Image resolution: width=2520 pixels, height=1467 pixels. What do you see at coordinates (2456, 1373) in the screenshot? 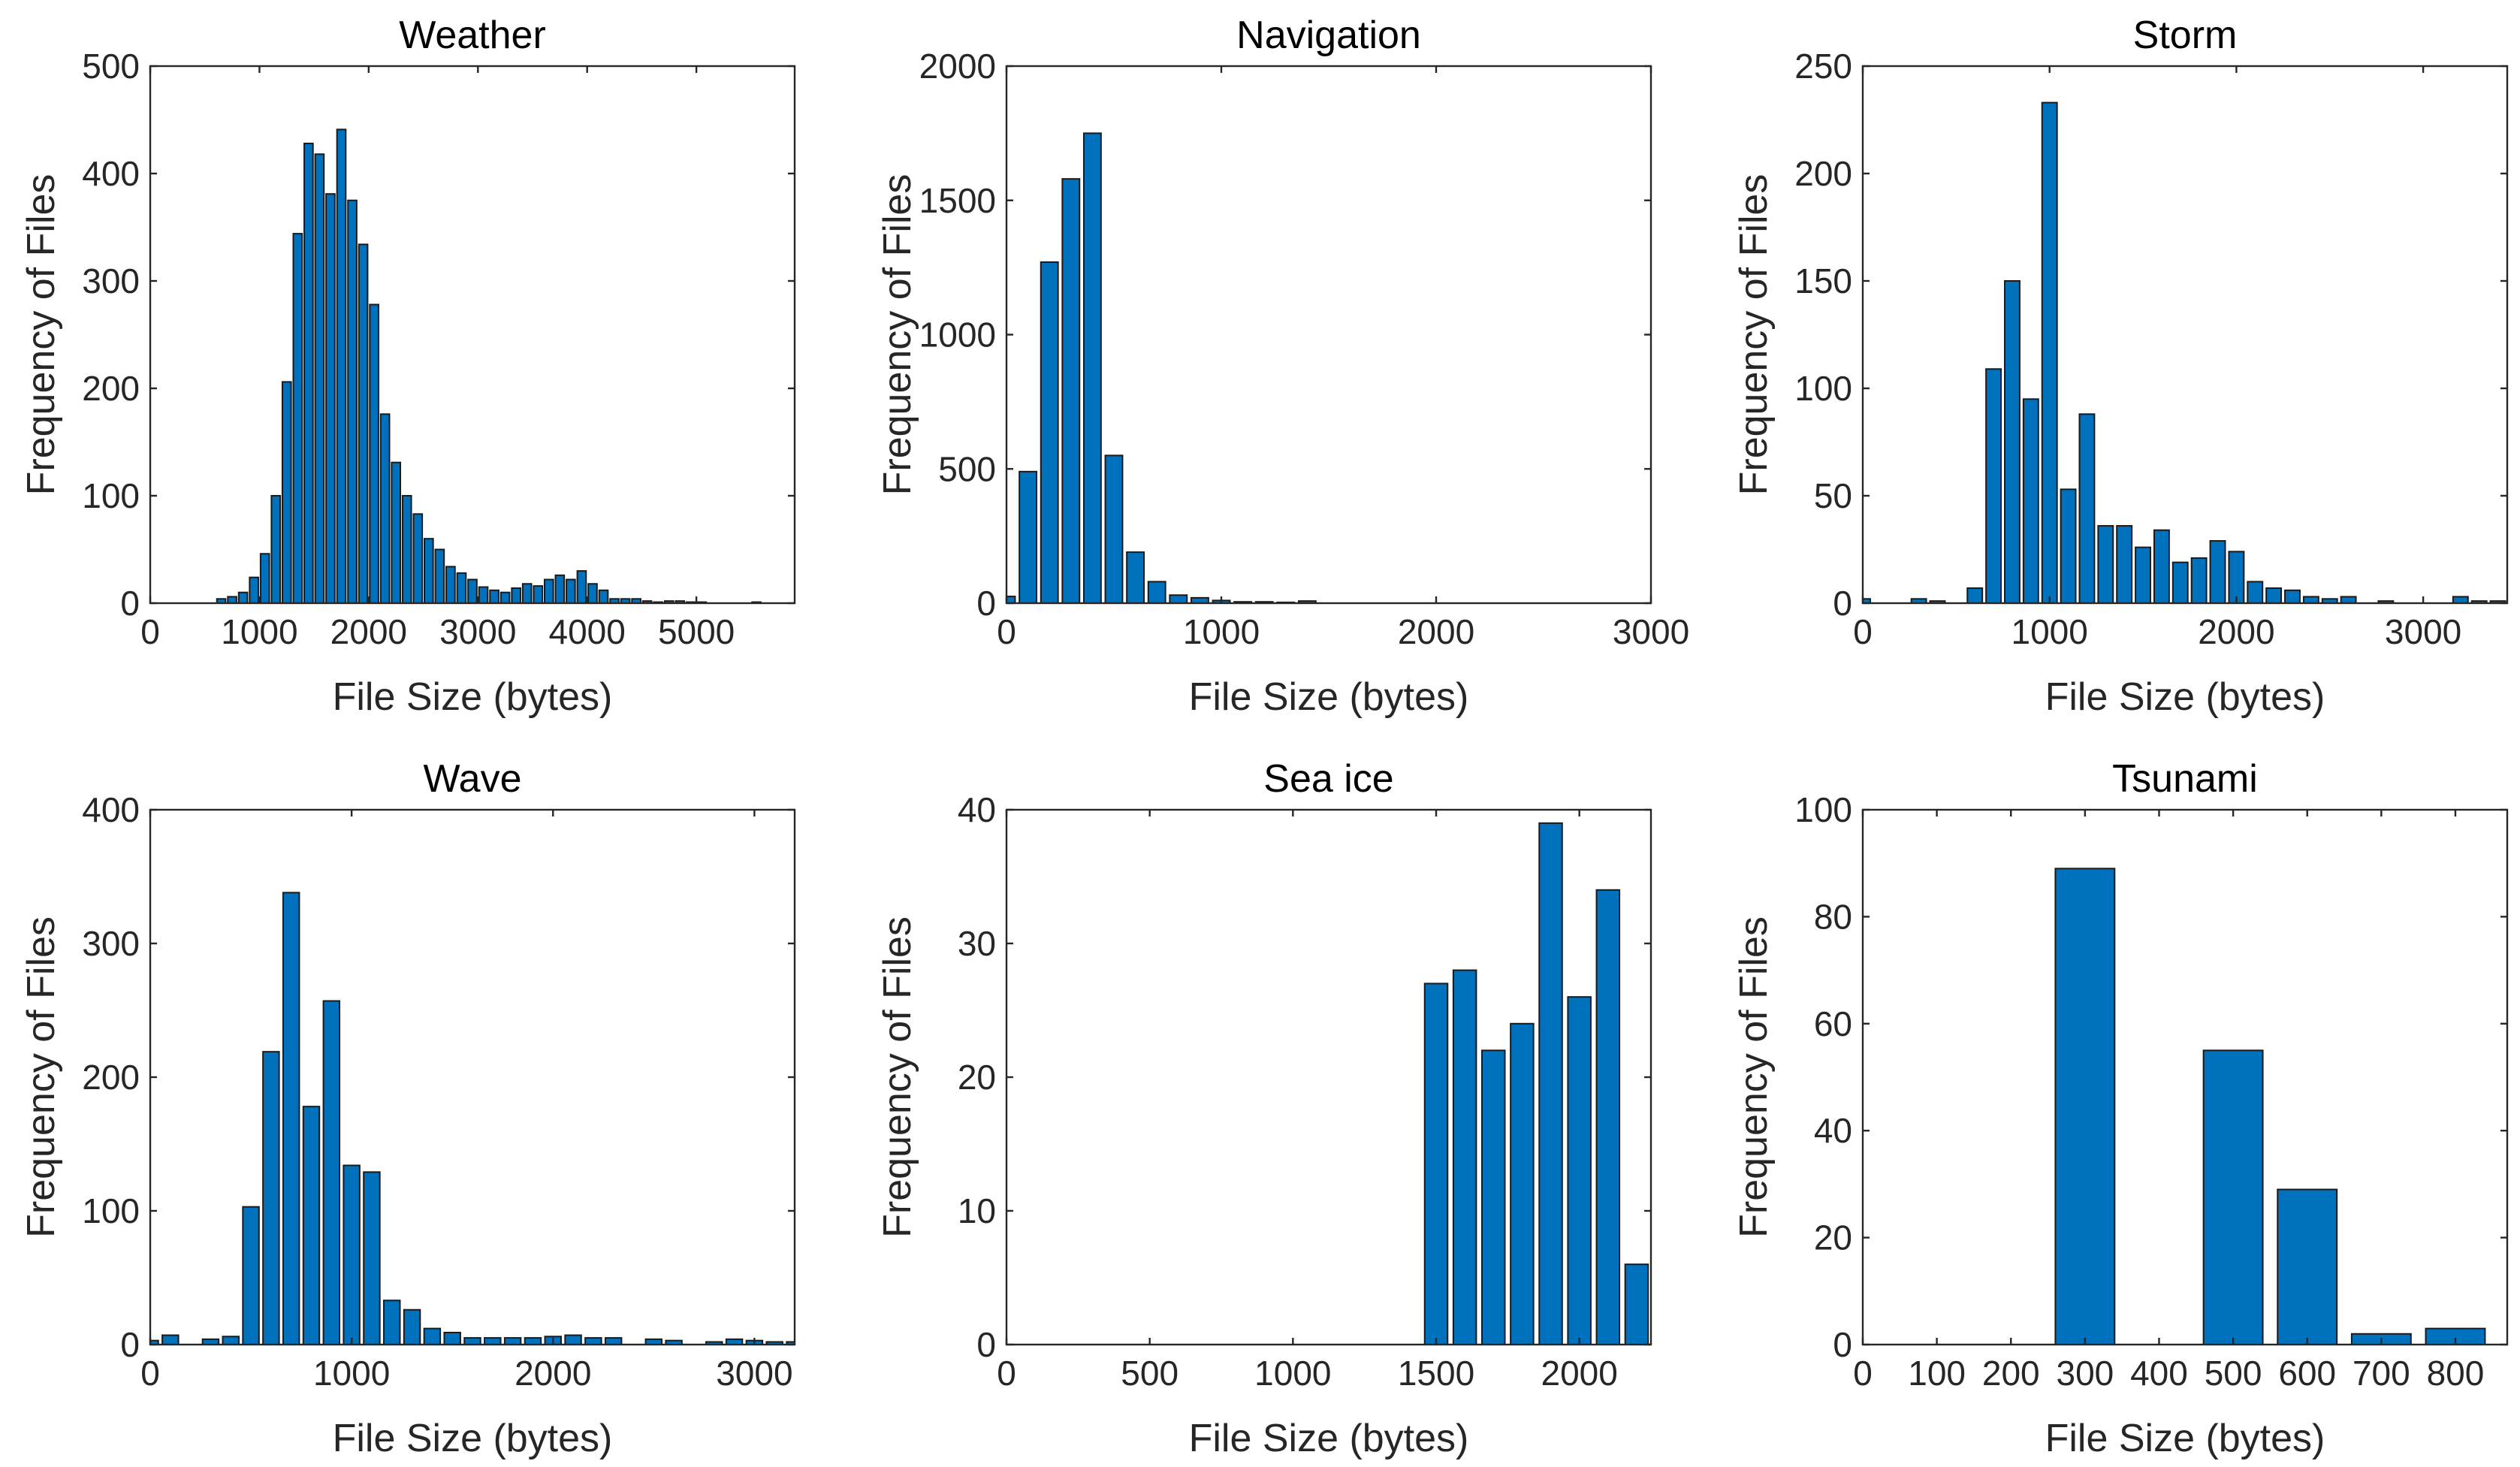
I see `x-tick-label: 800` at bounding box center [2456, 1373].